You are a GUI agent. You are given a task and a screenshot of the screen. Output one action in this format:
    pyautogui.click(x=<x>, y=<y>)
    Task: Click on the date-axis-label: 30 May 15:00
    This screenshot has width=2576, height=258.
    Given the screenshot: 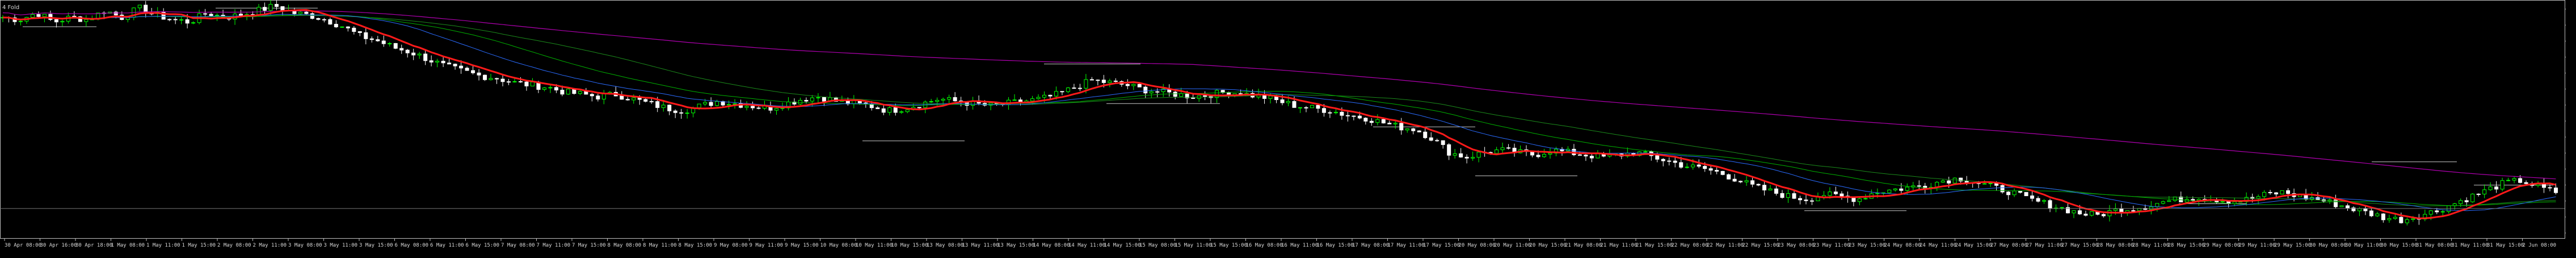 What is the action you would take?
    pyautogui.click(x=2399, y=245)
    